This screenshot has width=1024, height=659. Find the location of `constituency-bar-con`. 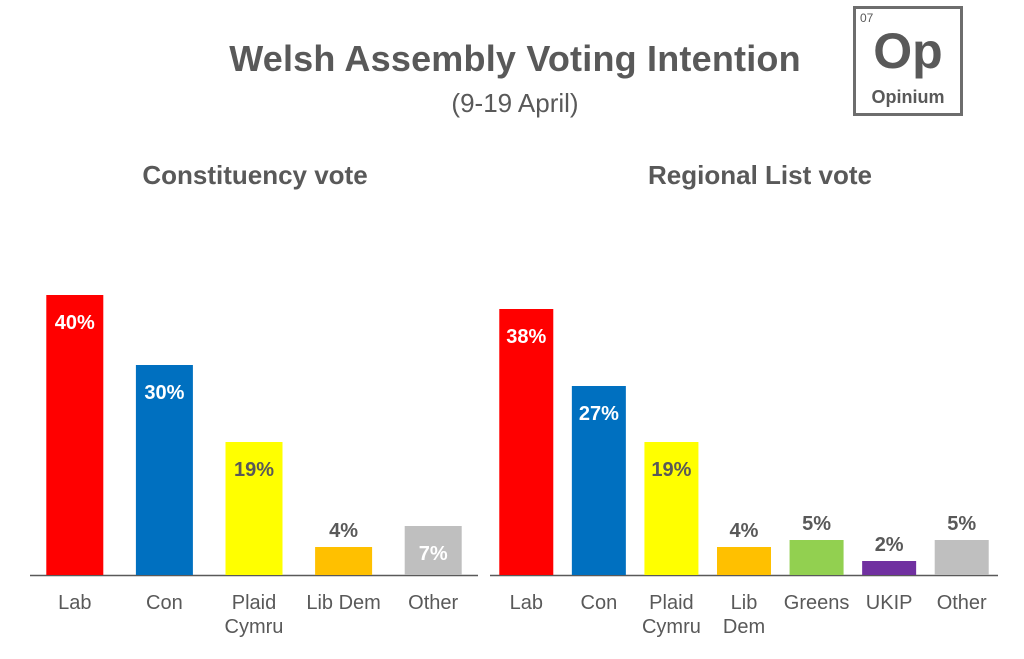

constituency-bar-con is located at coordinates (164, 470).